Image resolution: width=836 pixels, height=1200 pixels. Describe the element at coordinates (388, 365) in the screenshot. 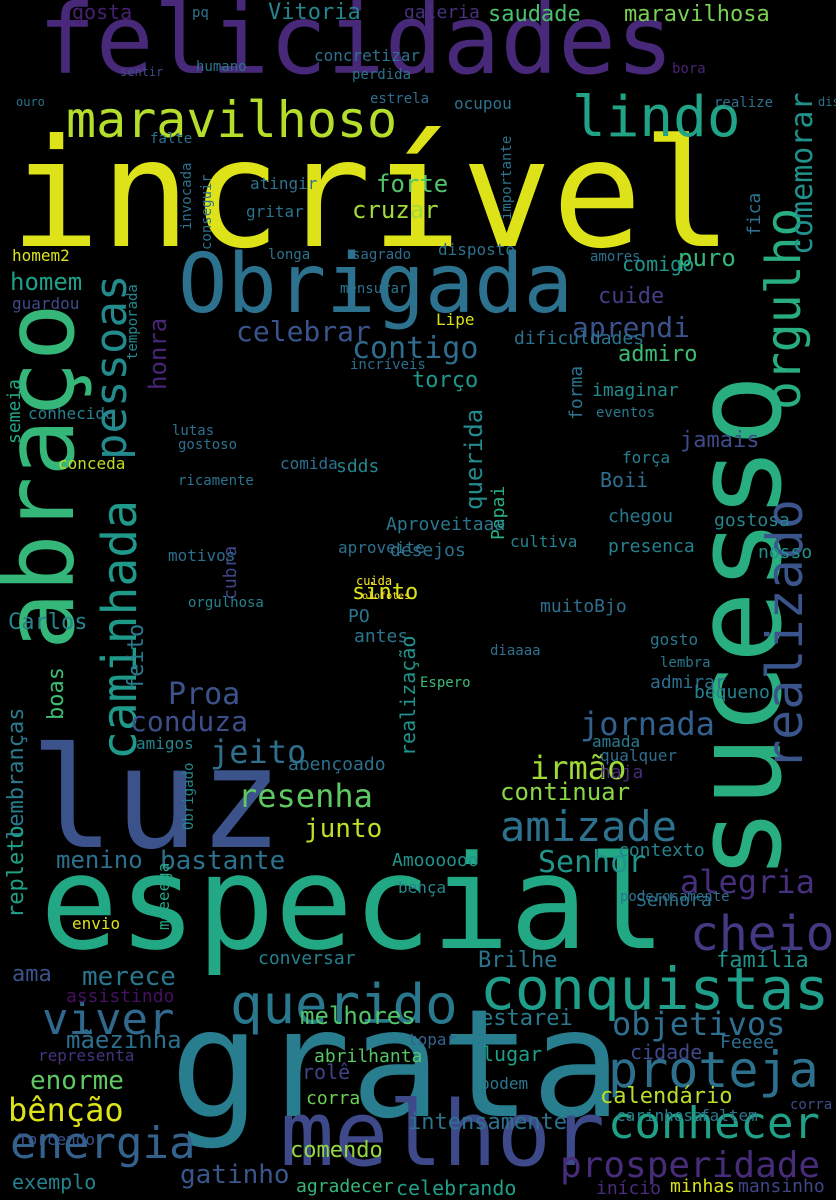

I see `word-dificuldades: incríveis` at that location.